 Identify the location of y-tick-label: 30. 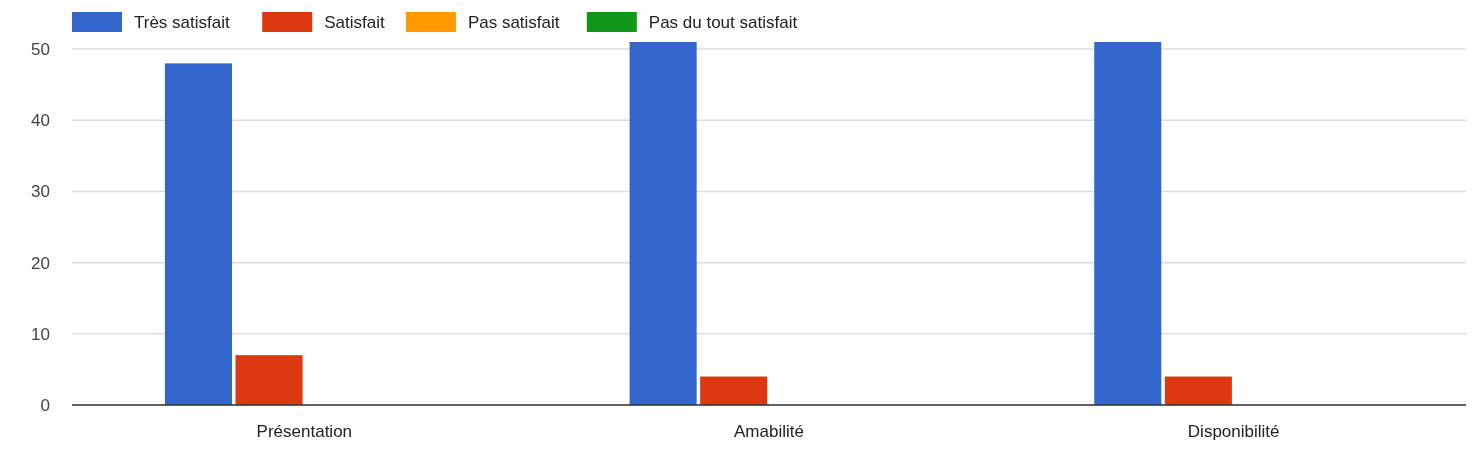
(40, 192).